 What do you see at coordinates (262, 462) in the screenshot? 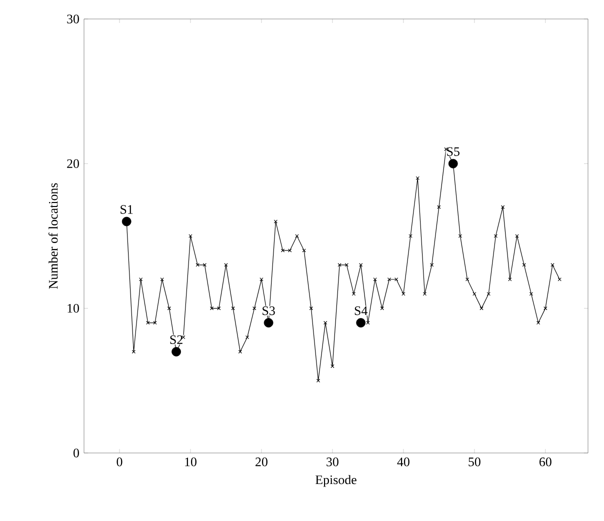
I see `x-tick-label: 20` at bounding box center [262, 462].